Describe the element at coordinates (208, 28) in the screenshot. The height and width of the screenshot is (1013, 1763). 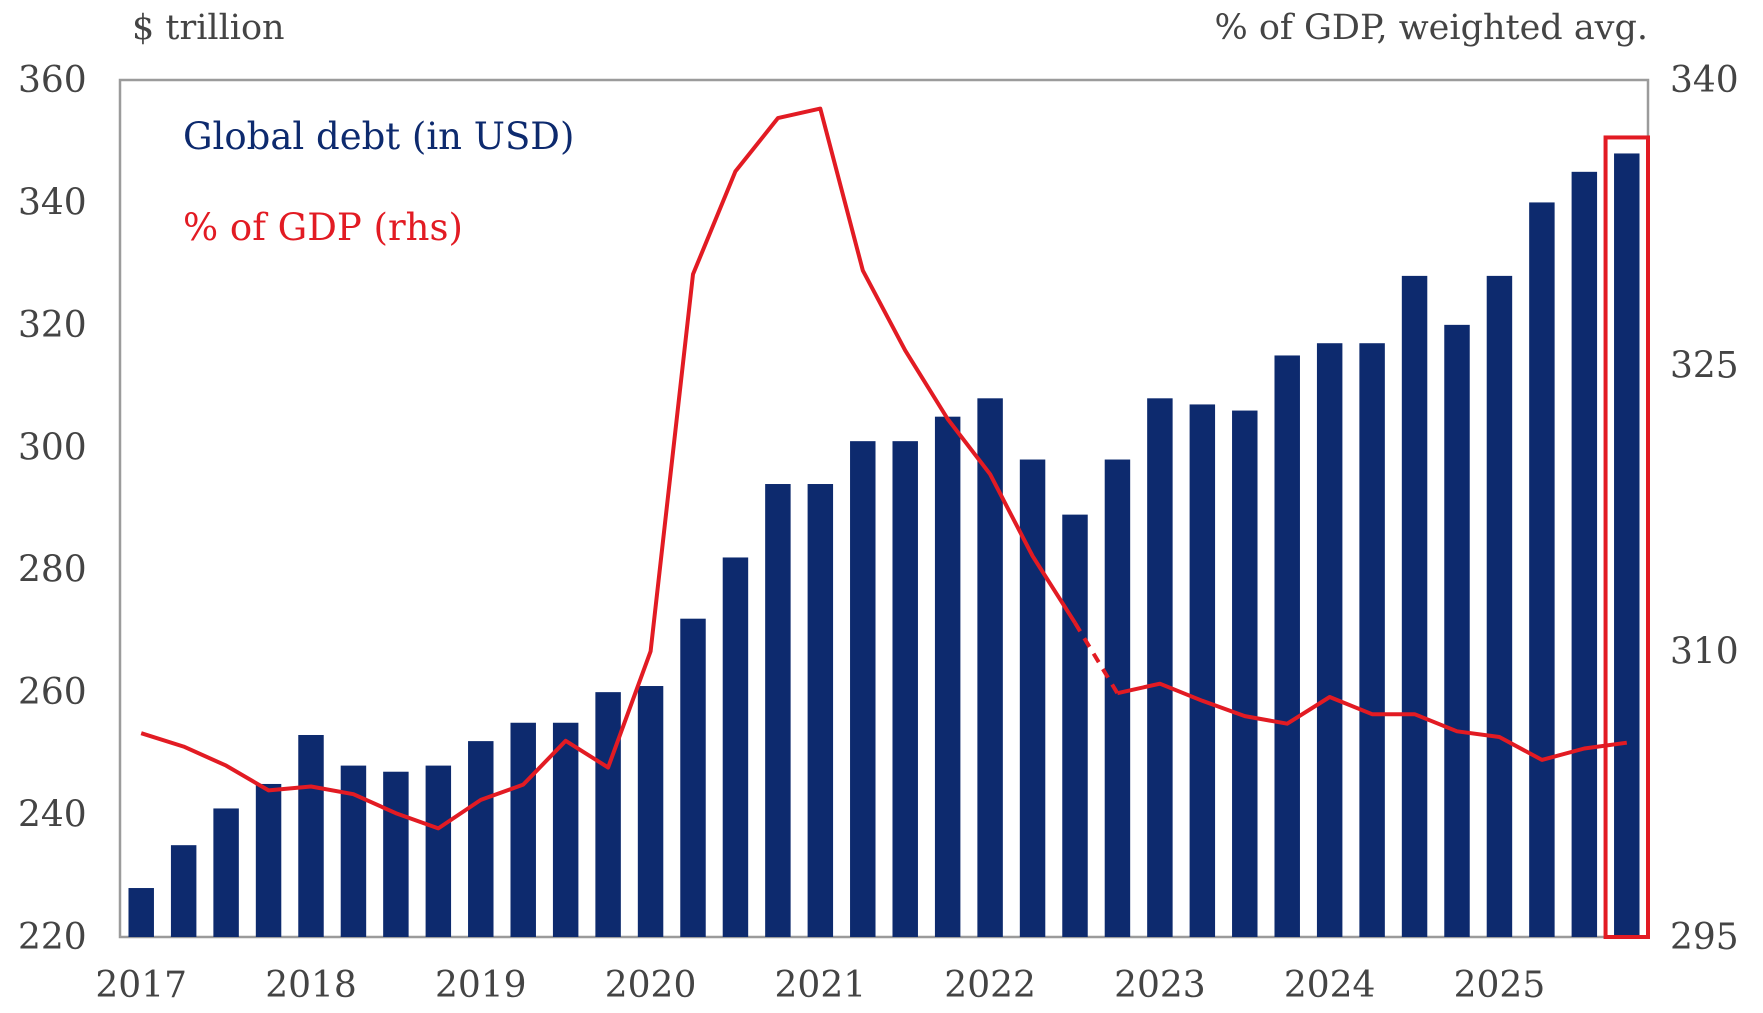
I see `left-axis-label: $ trillion` at that location.